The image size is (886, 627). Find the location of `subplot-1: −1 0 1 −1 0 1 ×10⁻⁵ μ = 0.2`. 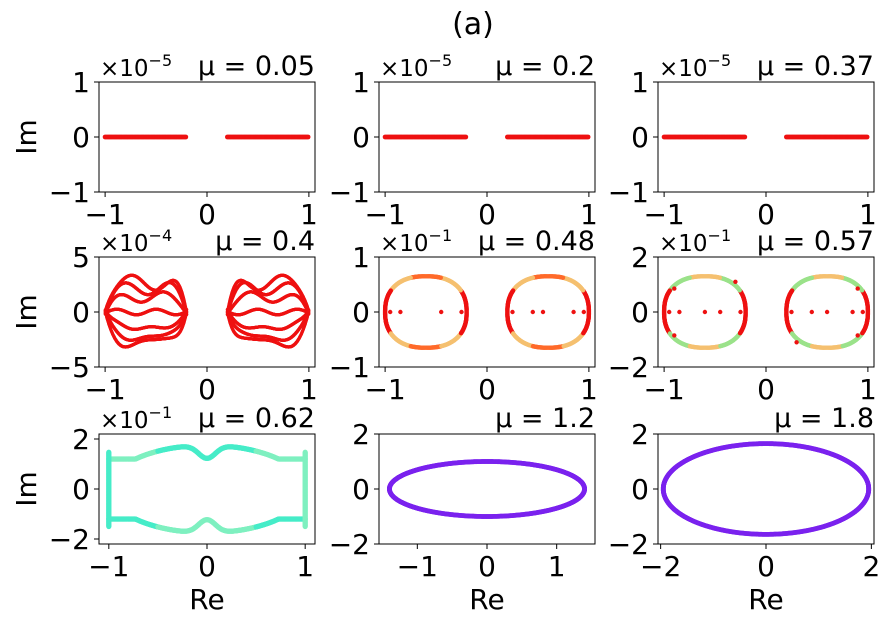

subplot-1: −1 0 1 −1 0 1 ×10⁻⁵ μ = 0.2 is located at coordinates (463, 141).